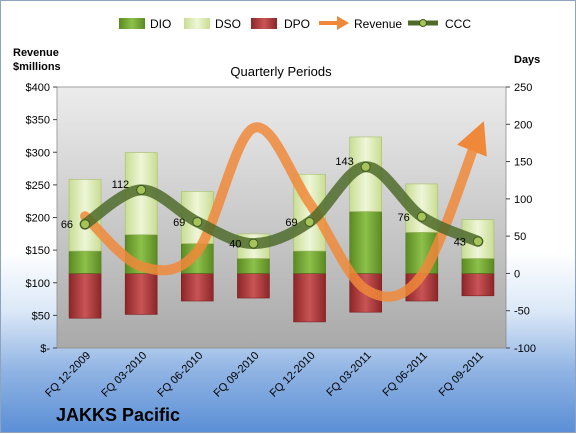 Image resolution: width=576 pixels, height=434 pixels. What do you see at coordinates (67, 225) in the screenshot?
I see `ccc-data-label: 66` at bounding box center [67, 225].